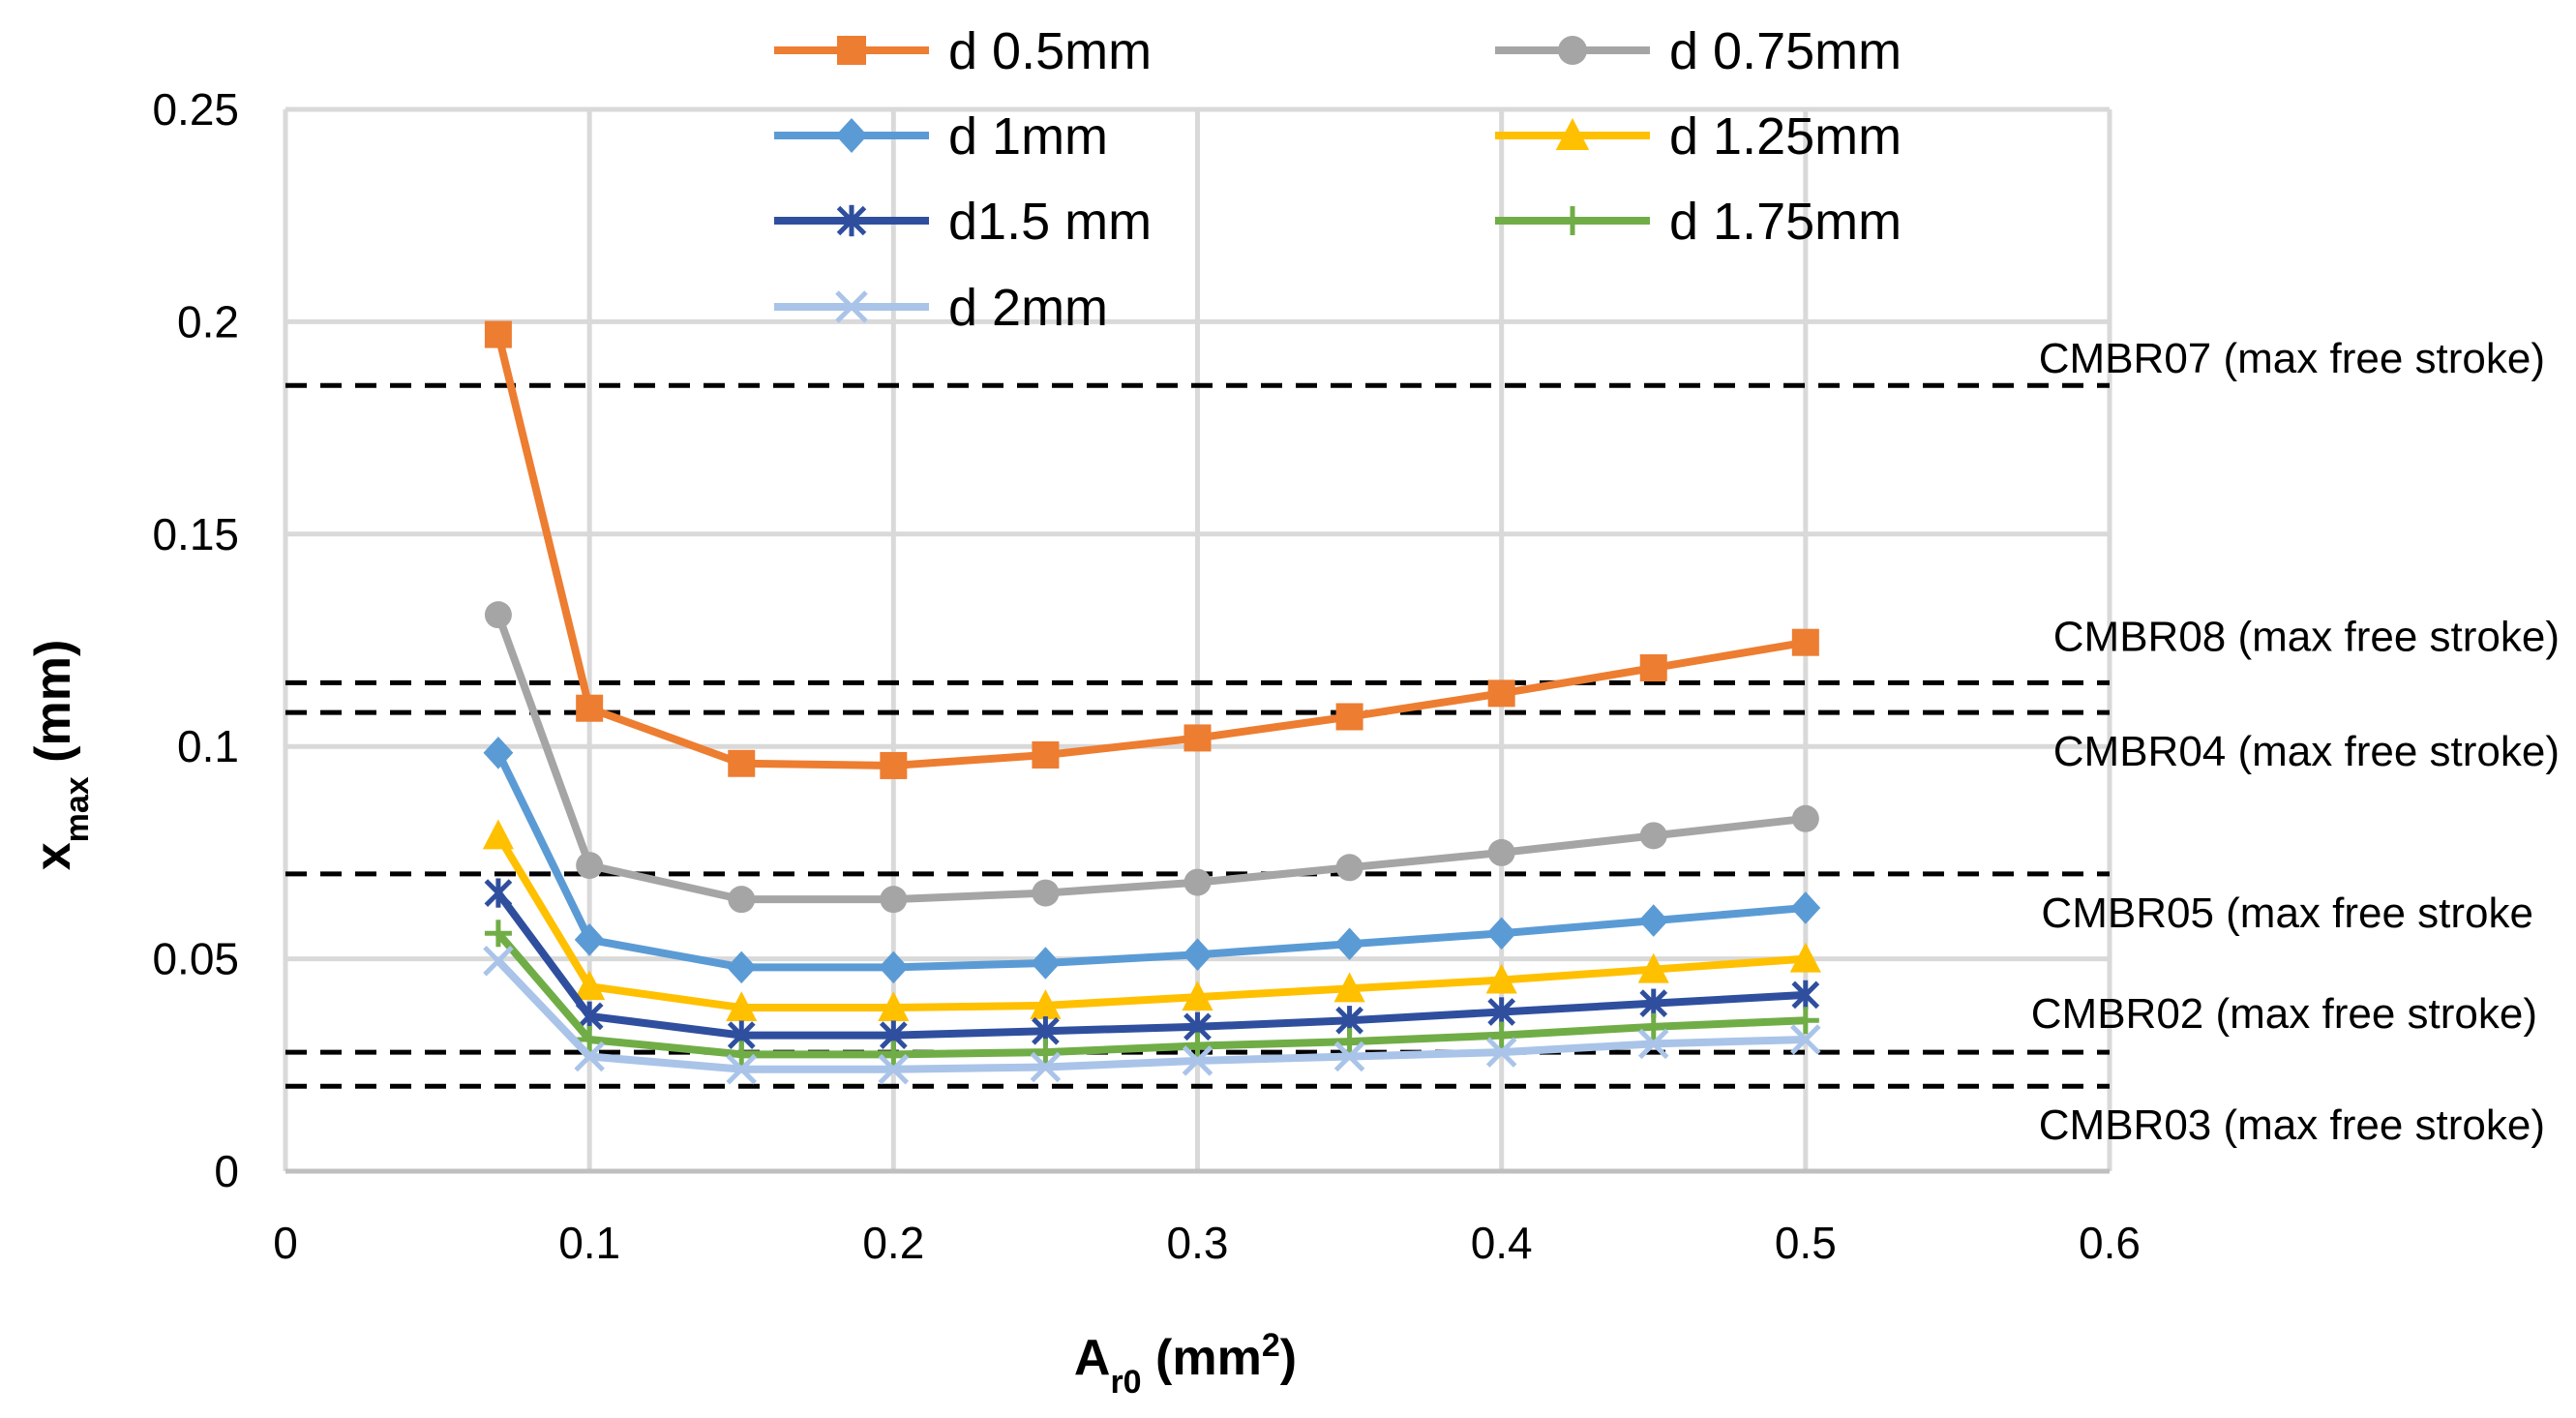  What do you see at coordinates (589, 1243) in the screenshot?
I see `x-tick-label: 0.1` at bounding box center [589, 1243].